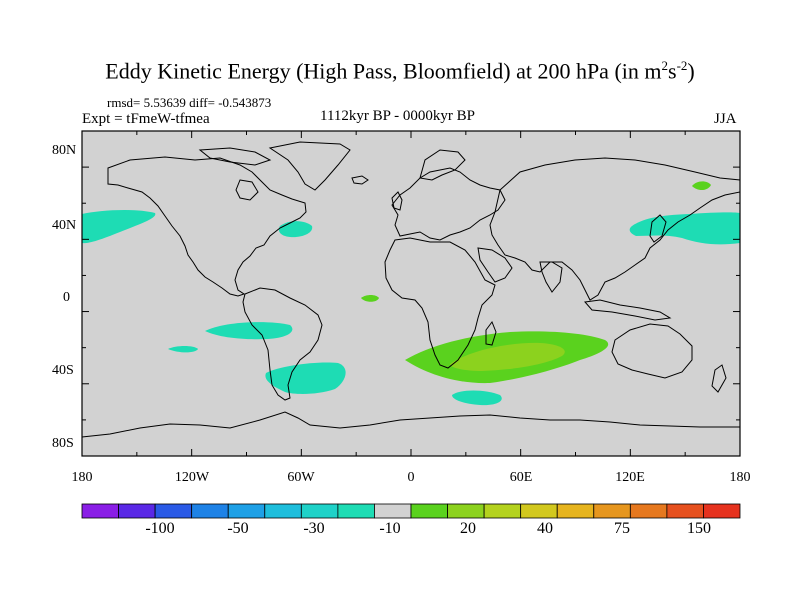 This screenshot has width=800, height=600. Describe the element at coordinates (282, 344) in the screenshot. I see `coast-south-america` at that location.